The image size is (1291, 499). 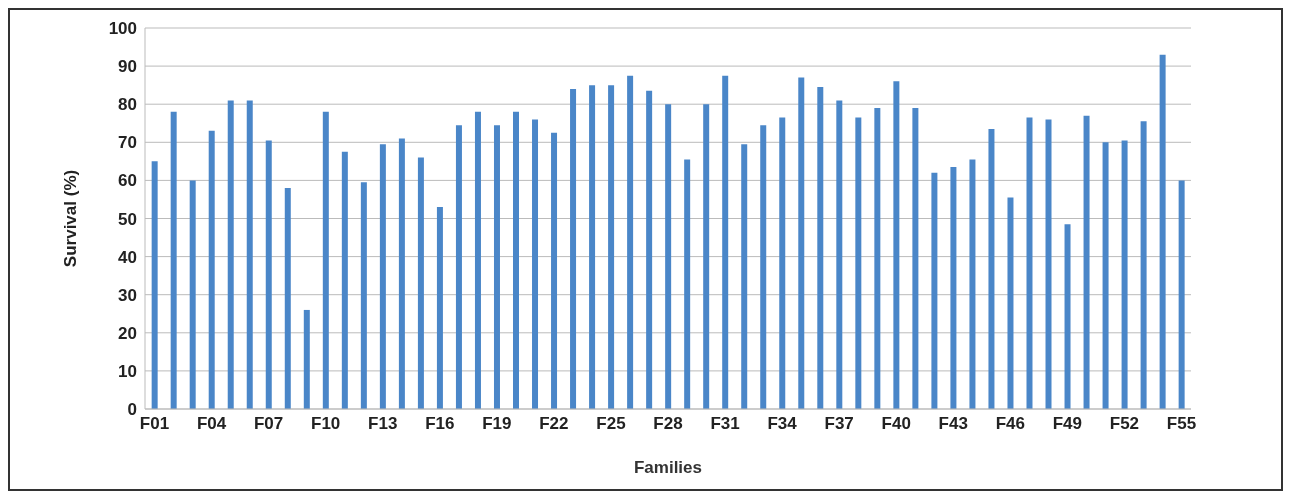 I want to click on y-tick-label: 30, so click(x=127, y=295).